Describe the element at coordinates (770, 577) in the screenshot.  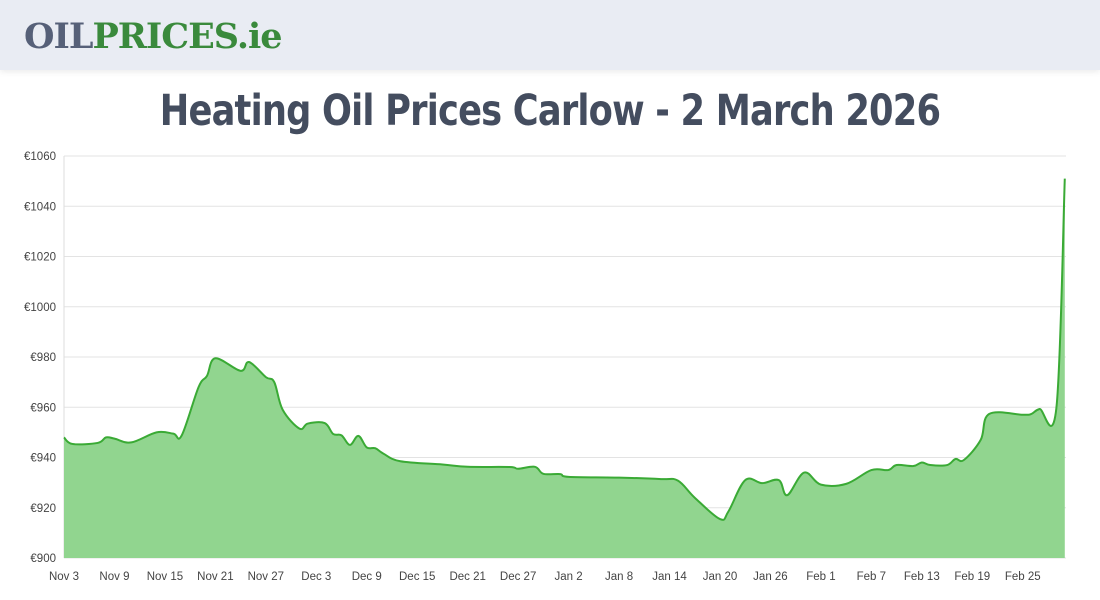
I see `x-tick-label: Jan 26` at that location.